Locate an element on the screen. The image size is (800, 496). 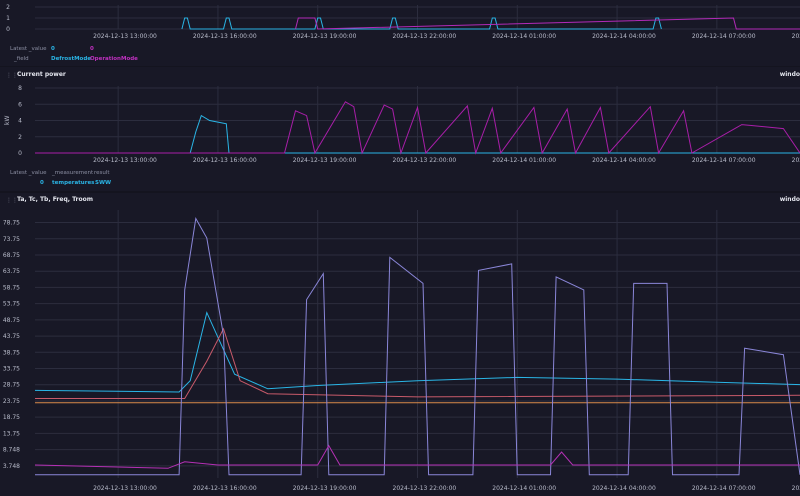
power-legend-result: SWW is located at coordinates (103, 183).